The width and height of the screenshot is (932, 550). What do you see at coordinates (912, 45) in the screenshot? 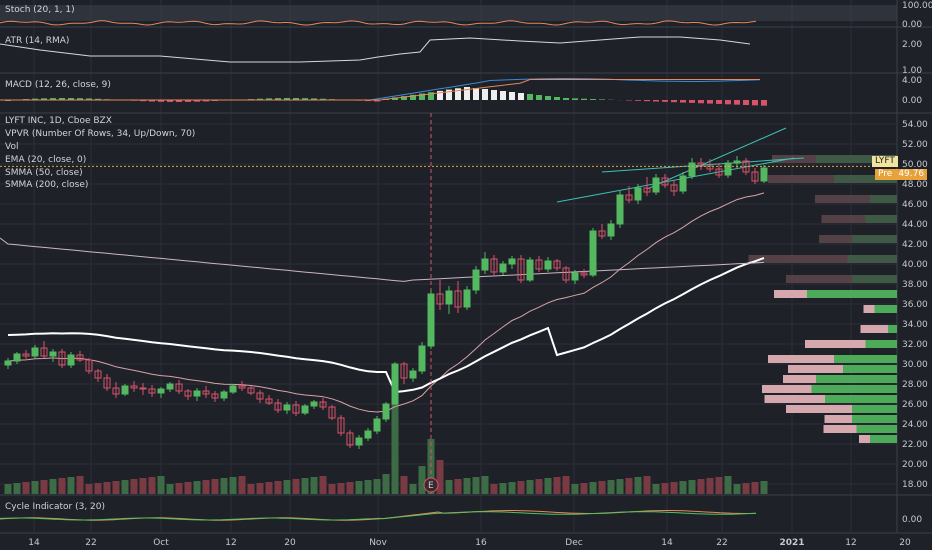
I see `atr-tick-label: 2.00` at bounding box center [912, 45].